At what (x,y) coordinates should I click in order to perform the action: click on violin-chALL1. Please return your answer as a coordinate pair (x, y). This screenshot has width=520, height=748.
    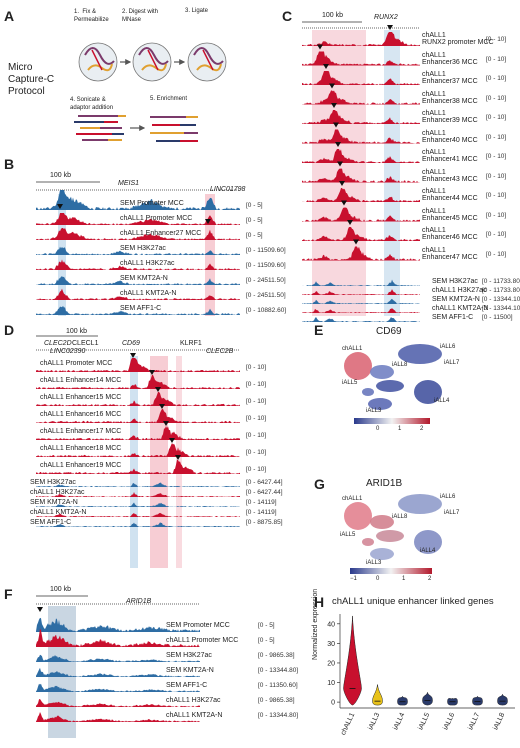
    Looking at the image, I should click on (352, 660).